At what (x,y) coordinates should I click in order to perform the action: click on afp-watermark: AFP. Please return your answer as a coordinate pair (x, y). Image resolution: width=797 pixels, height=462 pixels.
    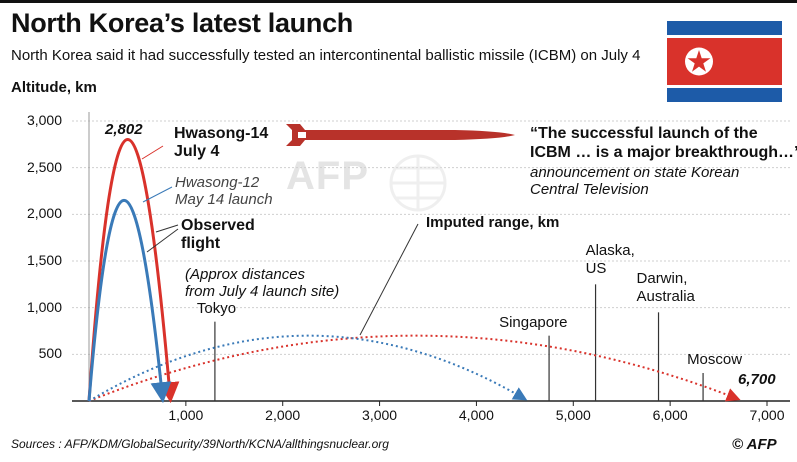
    Looking at the image, I should click on (327, 176).